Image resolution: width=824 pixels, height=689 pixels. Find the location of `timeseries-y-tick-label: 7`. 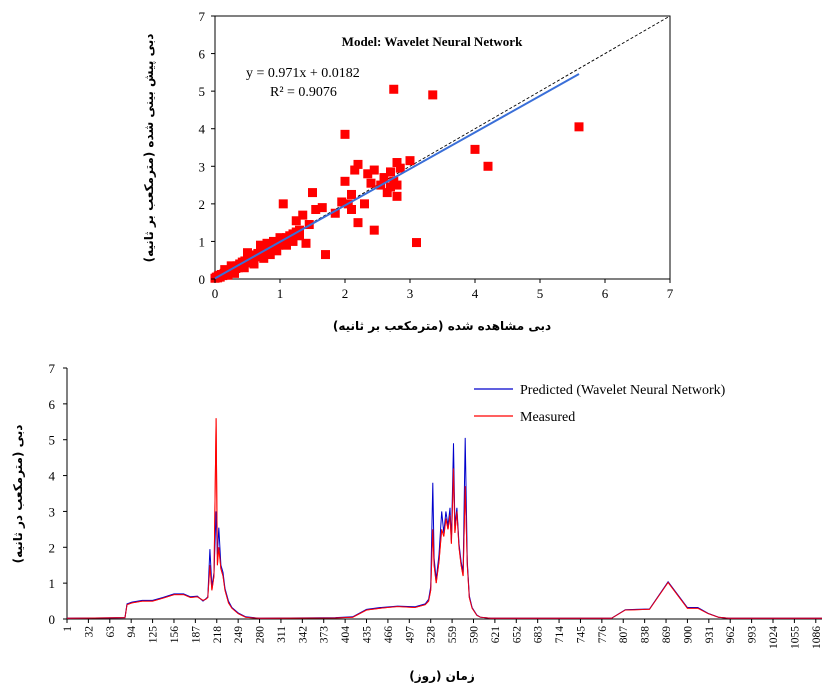

timeseries-y-tick-label: 7 is located at coordinates (52, 368).